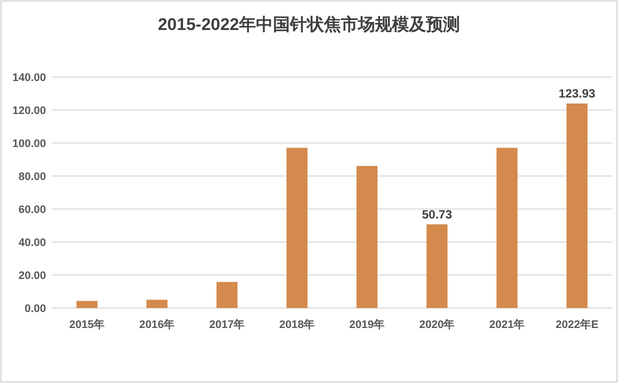  Describe the element at coordinates (157, 324) in the screenshot. I see `x-tick-label: 2016年` at that location.